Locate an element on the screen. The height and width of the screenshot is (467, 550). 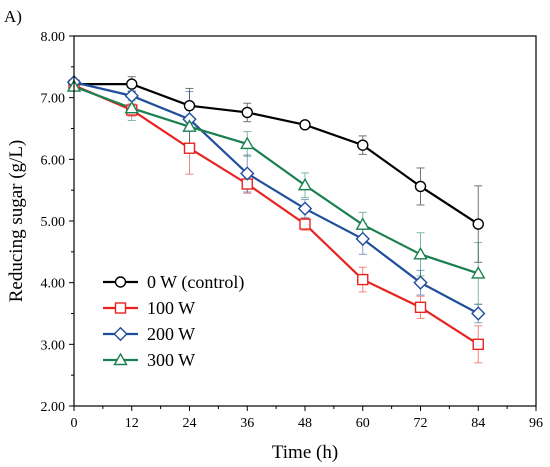
legend-marker-100-w is located at coordinates (120, 308).